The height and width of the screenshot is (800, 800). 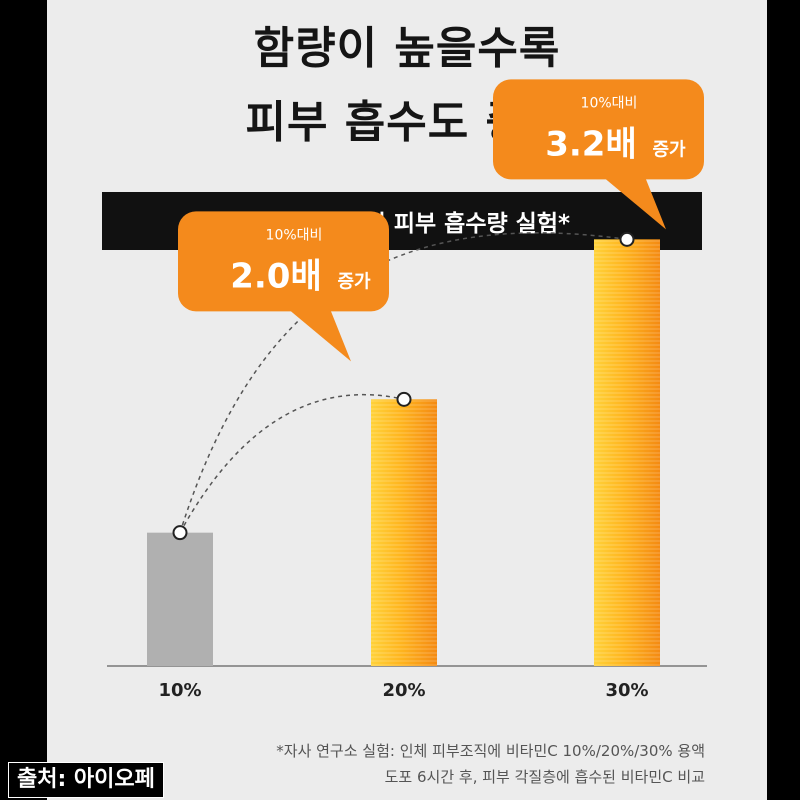 What do you see at coordinates (490, 751) in the screenshot?
I see `footnote-line-1: *자사 연구소 실험: 인체 피부조직에 비타민C 10%/20%/30% 용액` at bounding box center [490, 751].